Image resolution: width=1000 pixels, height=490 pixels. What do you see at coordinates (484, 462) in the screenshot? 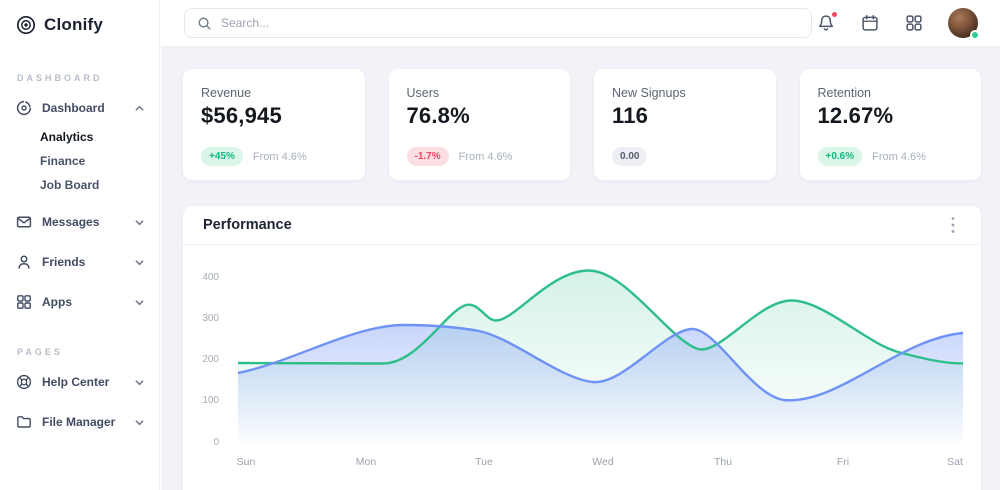
I see `x-axis-label: Tue` at bounding box center [484, 462].